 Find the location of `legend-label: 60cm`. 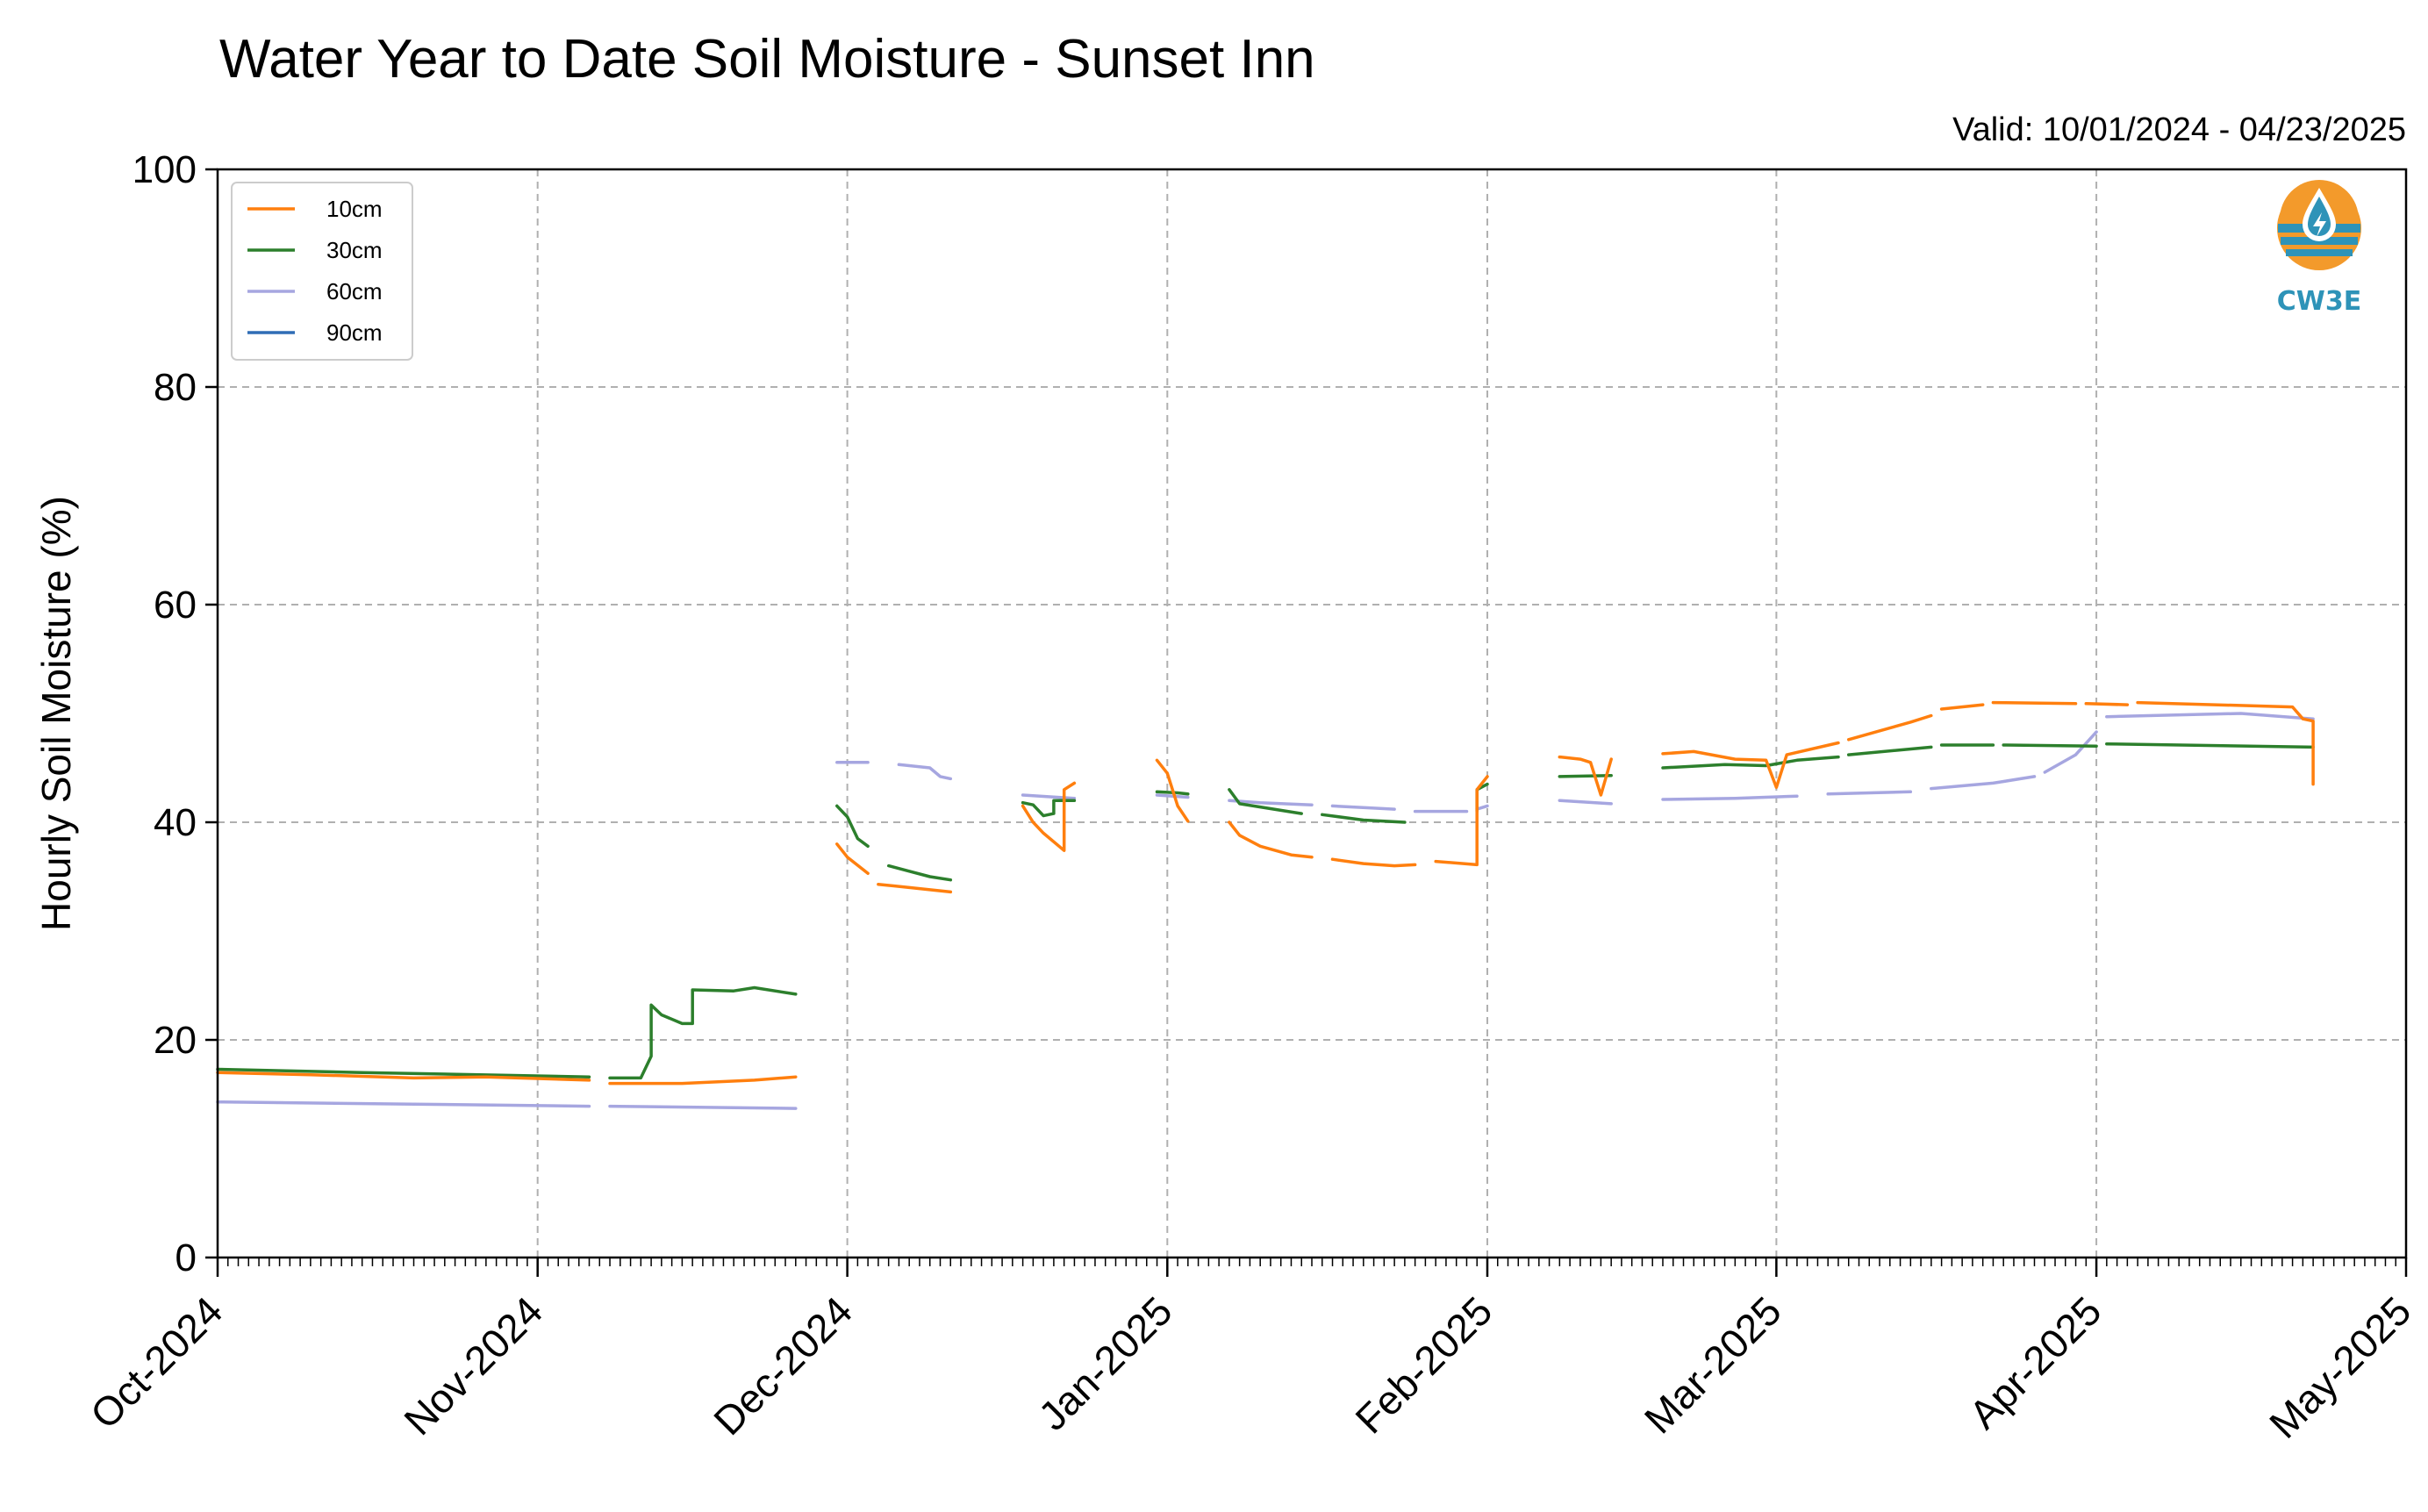

legend-label: 60cm is located at coordinates (354, 291).